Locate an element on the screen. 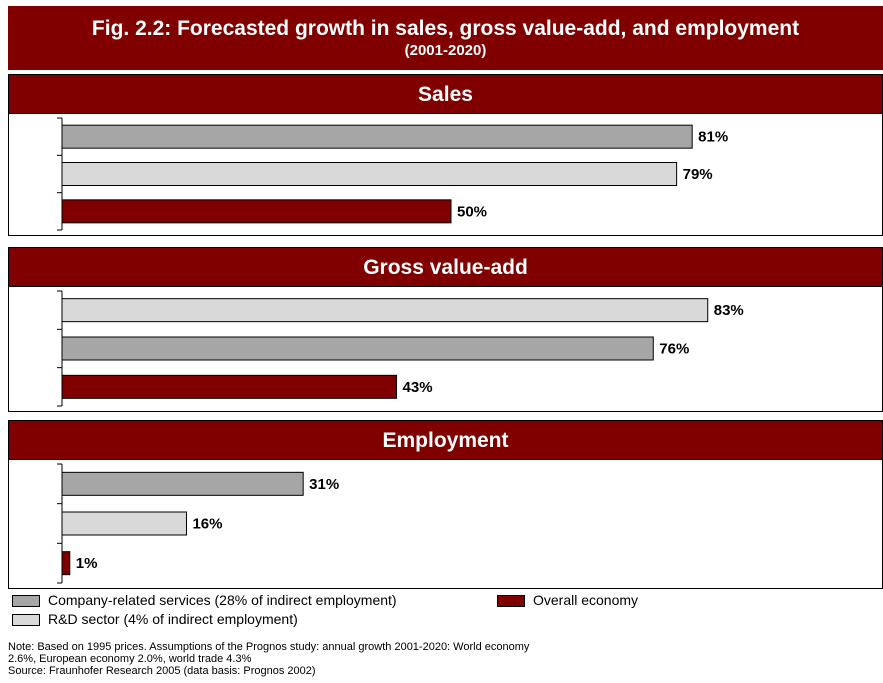 This screenshot has width=883, height=683. employment-chart: 31% 16% 1% is located at coordinates (198, 523).